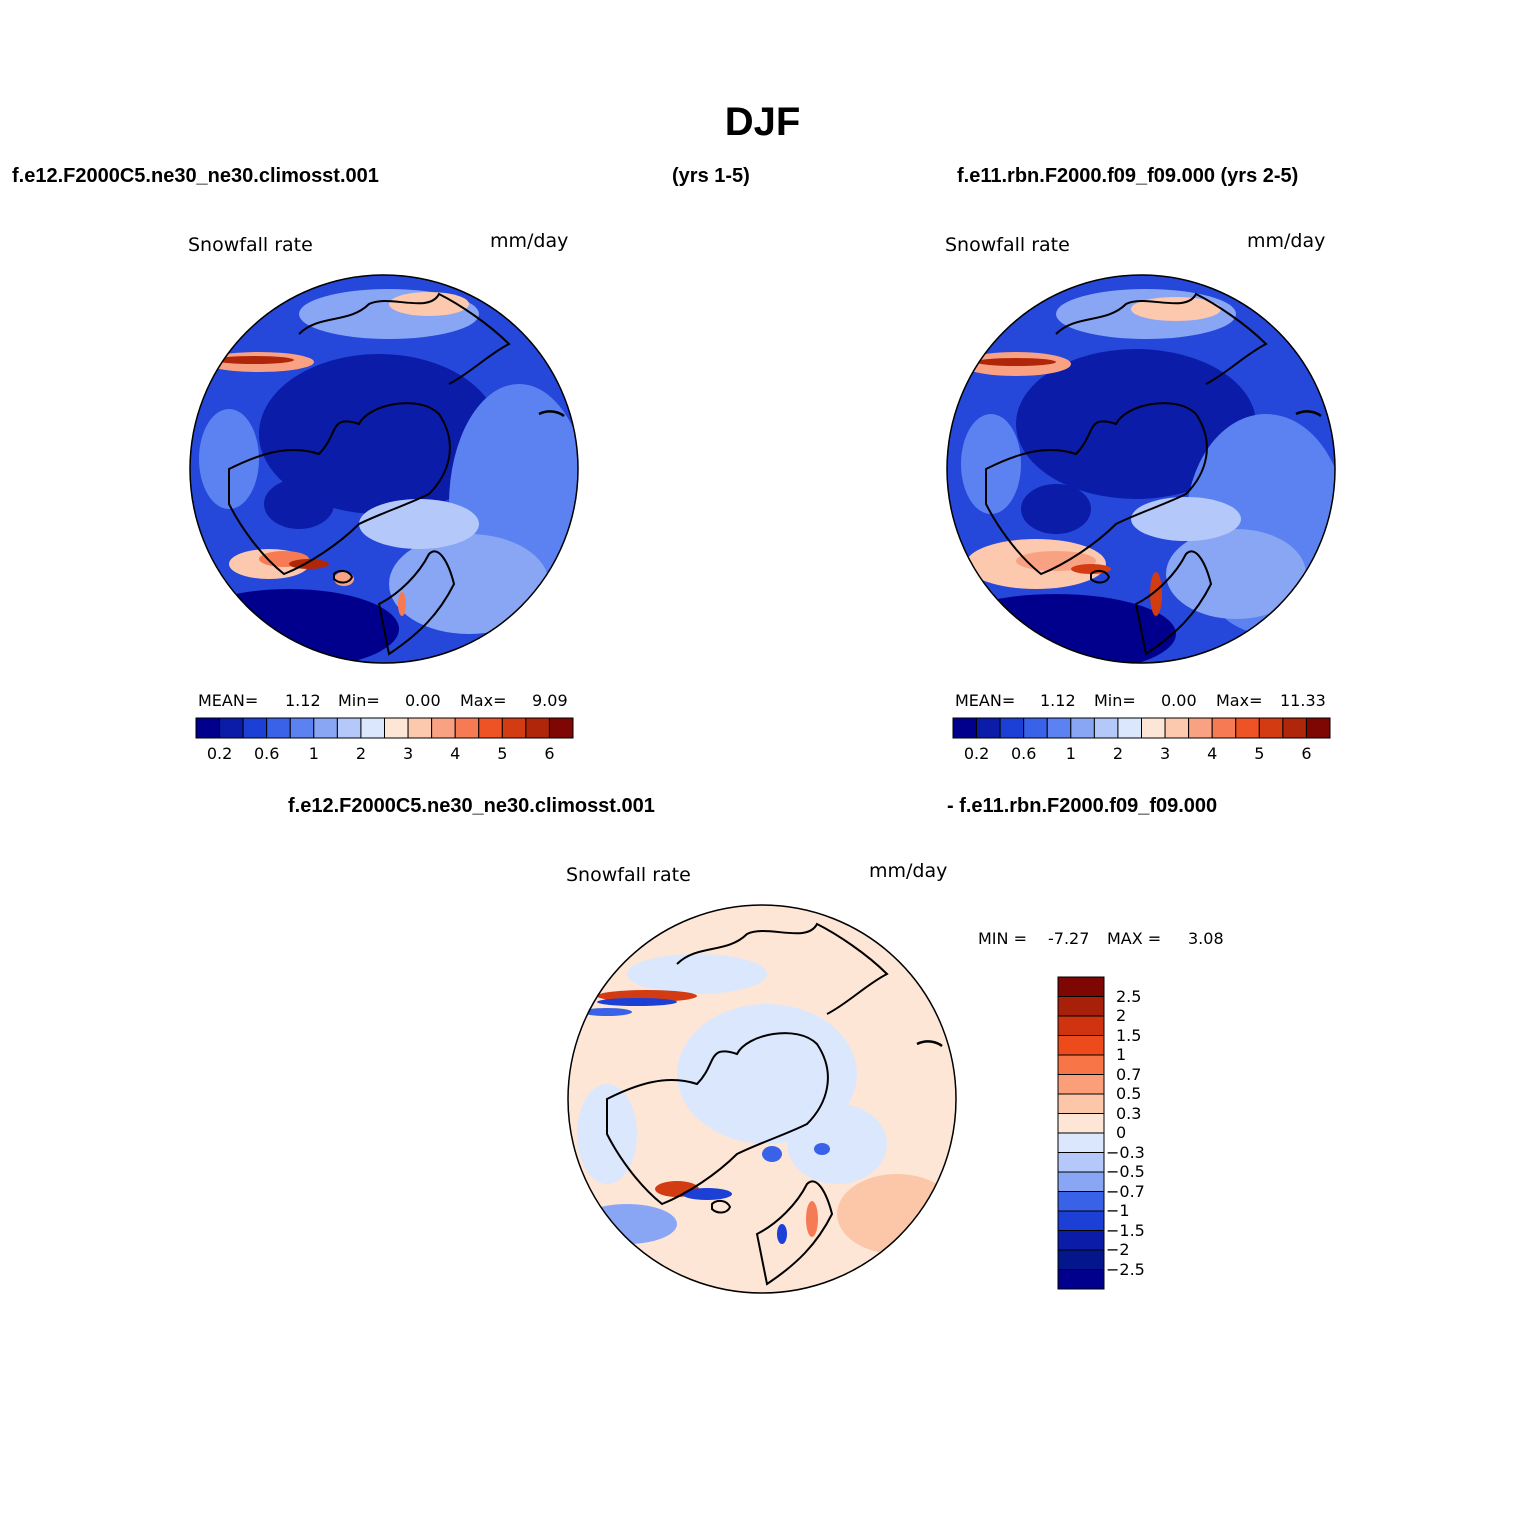  Describe the element at coordinates (1165, 753) in the screenshot. I see `colorbar-tick-label: 3` at that location.